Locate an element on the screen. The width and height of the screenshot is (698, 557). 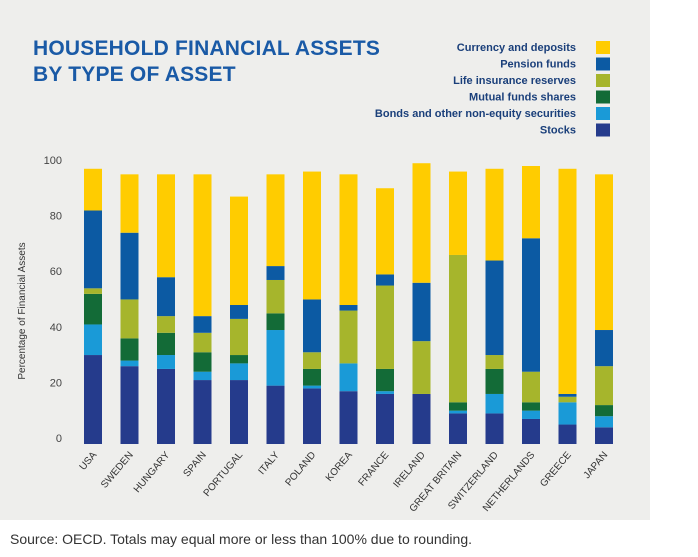
bar-greece-bonds-and-other-non-equity-securities is located at coordinates (567, 413).